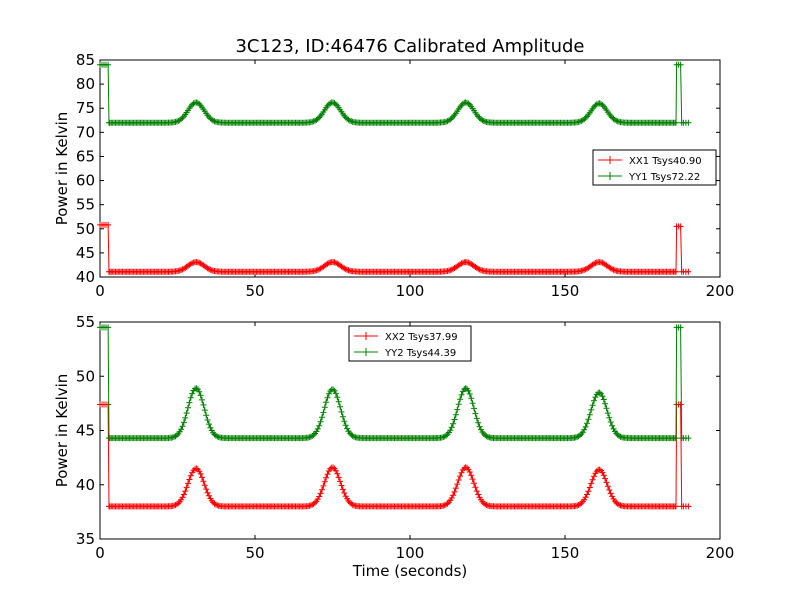 The height and width of the screenshot is (600, 800). I want to click on bottom-x-tick-label: 150, so click(565, 553).